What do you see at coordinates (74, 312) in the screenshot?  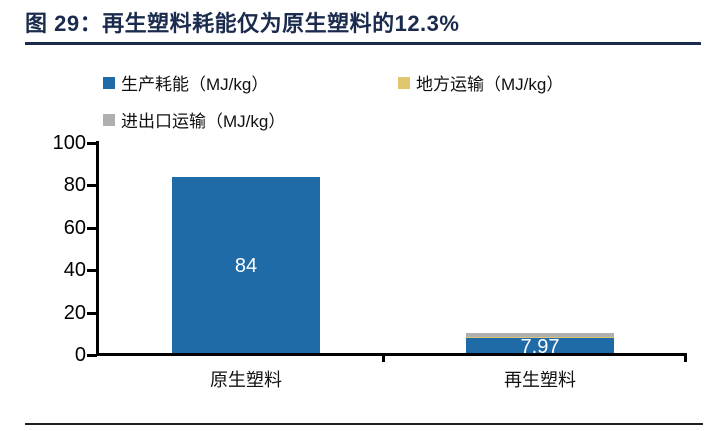 I see `y-axis-tick-label: 20` at bounding box center [74, 312].